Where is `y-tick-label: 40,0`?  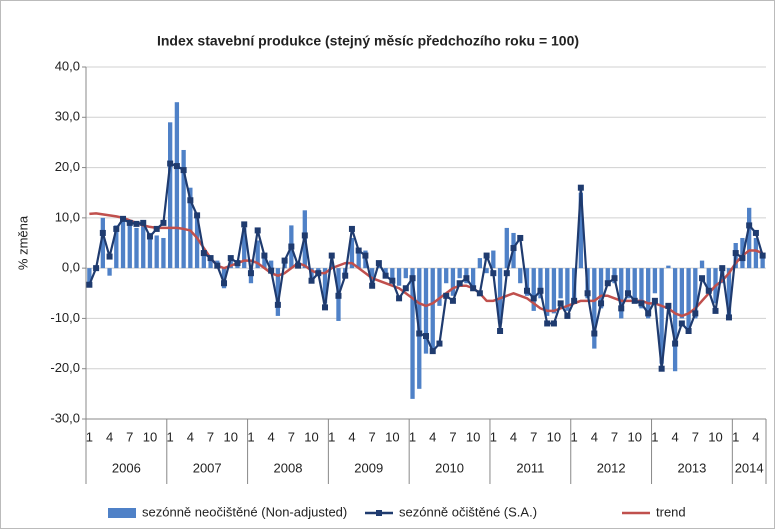 y-tick-label: 40,0 is located at coordinates (67, 65).